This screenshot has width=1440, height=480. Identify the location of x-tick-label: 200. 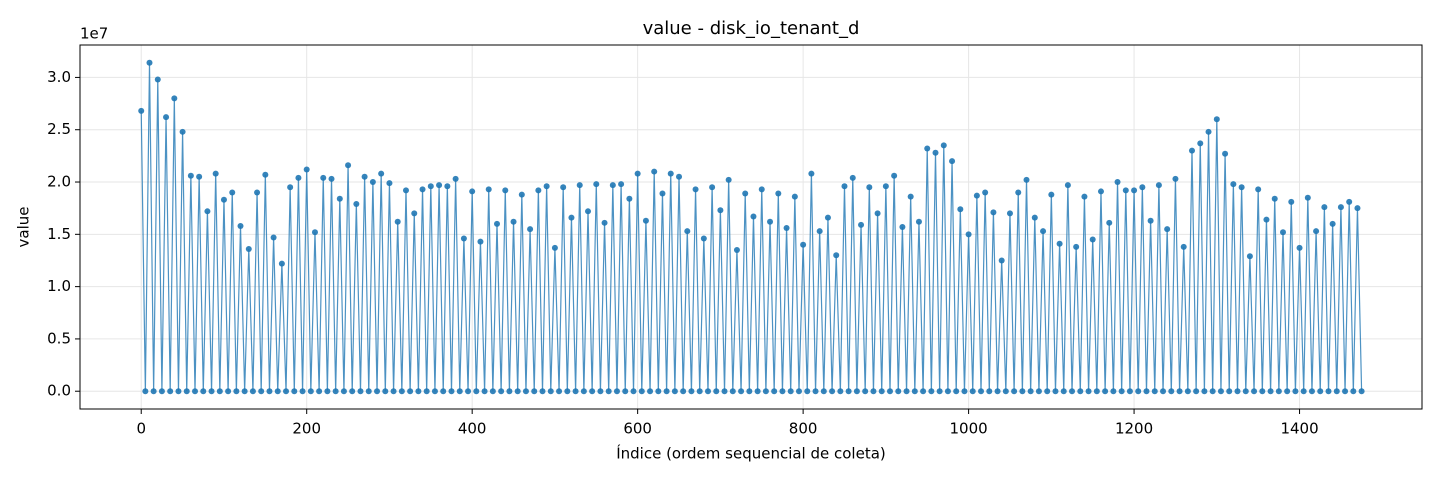
(306, 429).